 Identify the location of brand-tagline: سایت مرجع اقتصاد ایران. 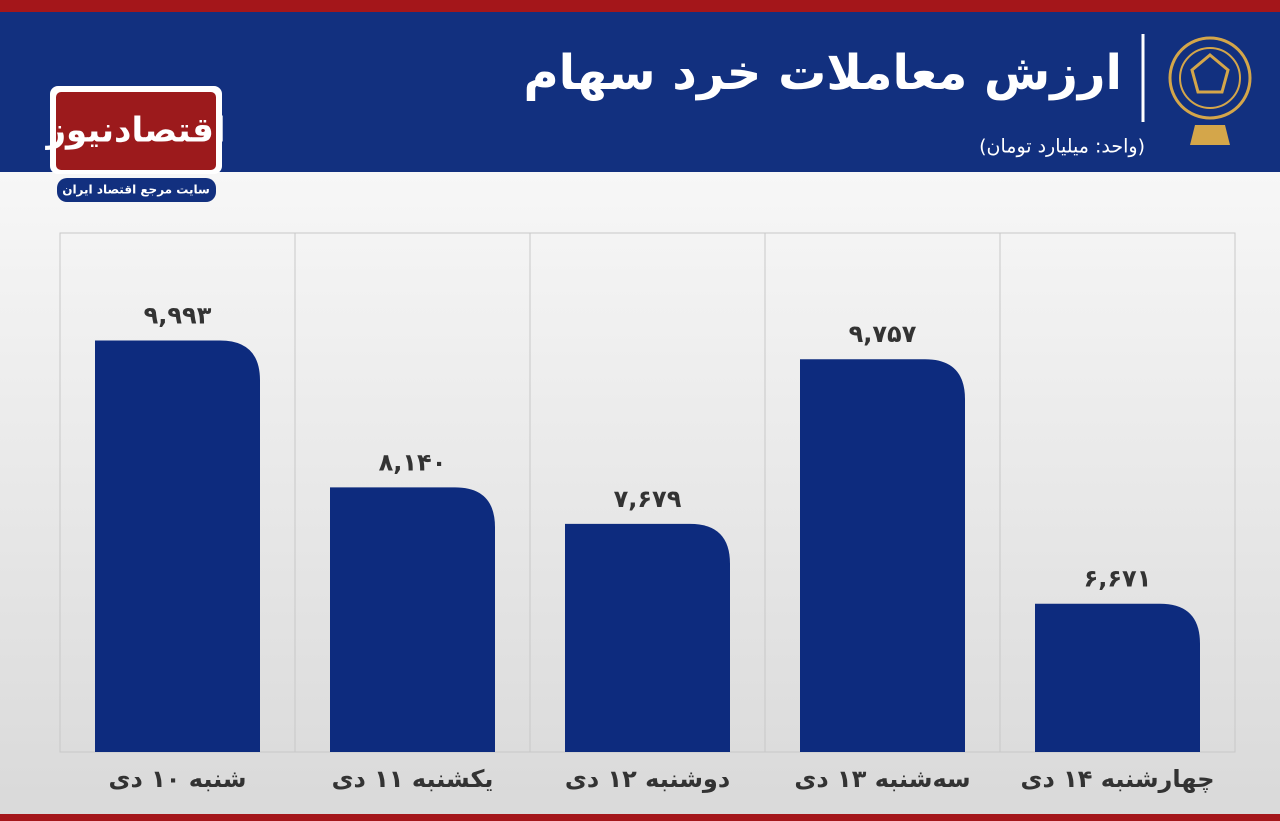
(136, 190).